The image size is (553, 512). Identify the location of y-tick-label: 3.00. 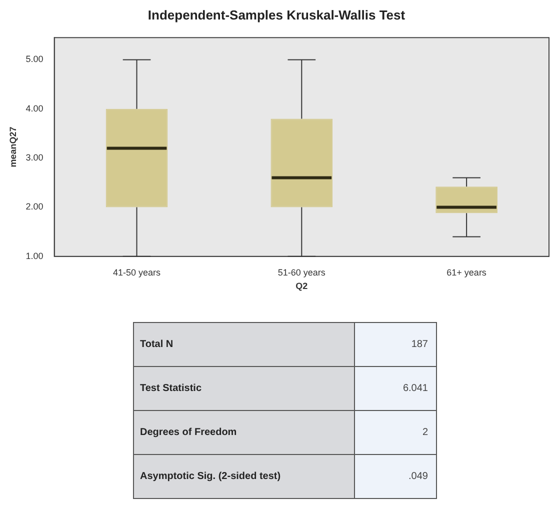
(35, 157).